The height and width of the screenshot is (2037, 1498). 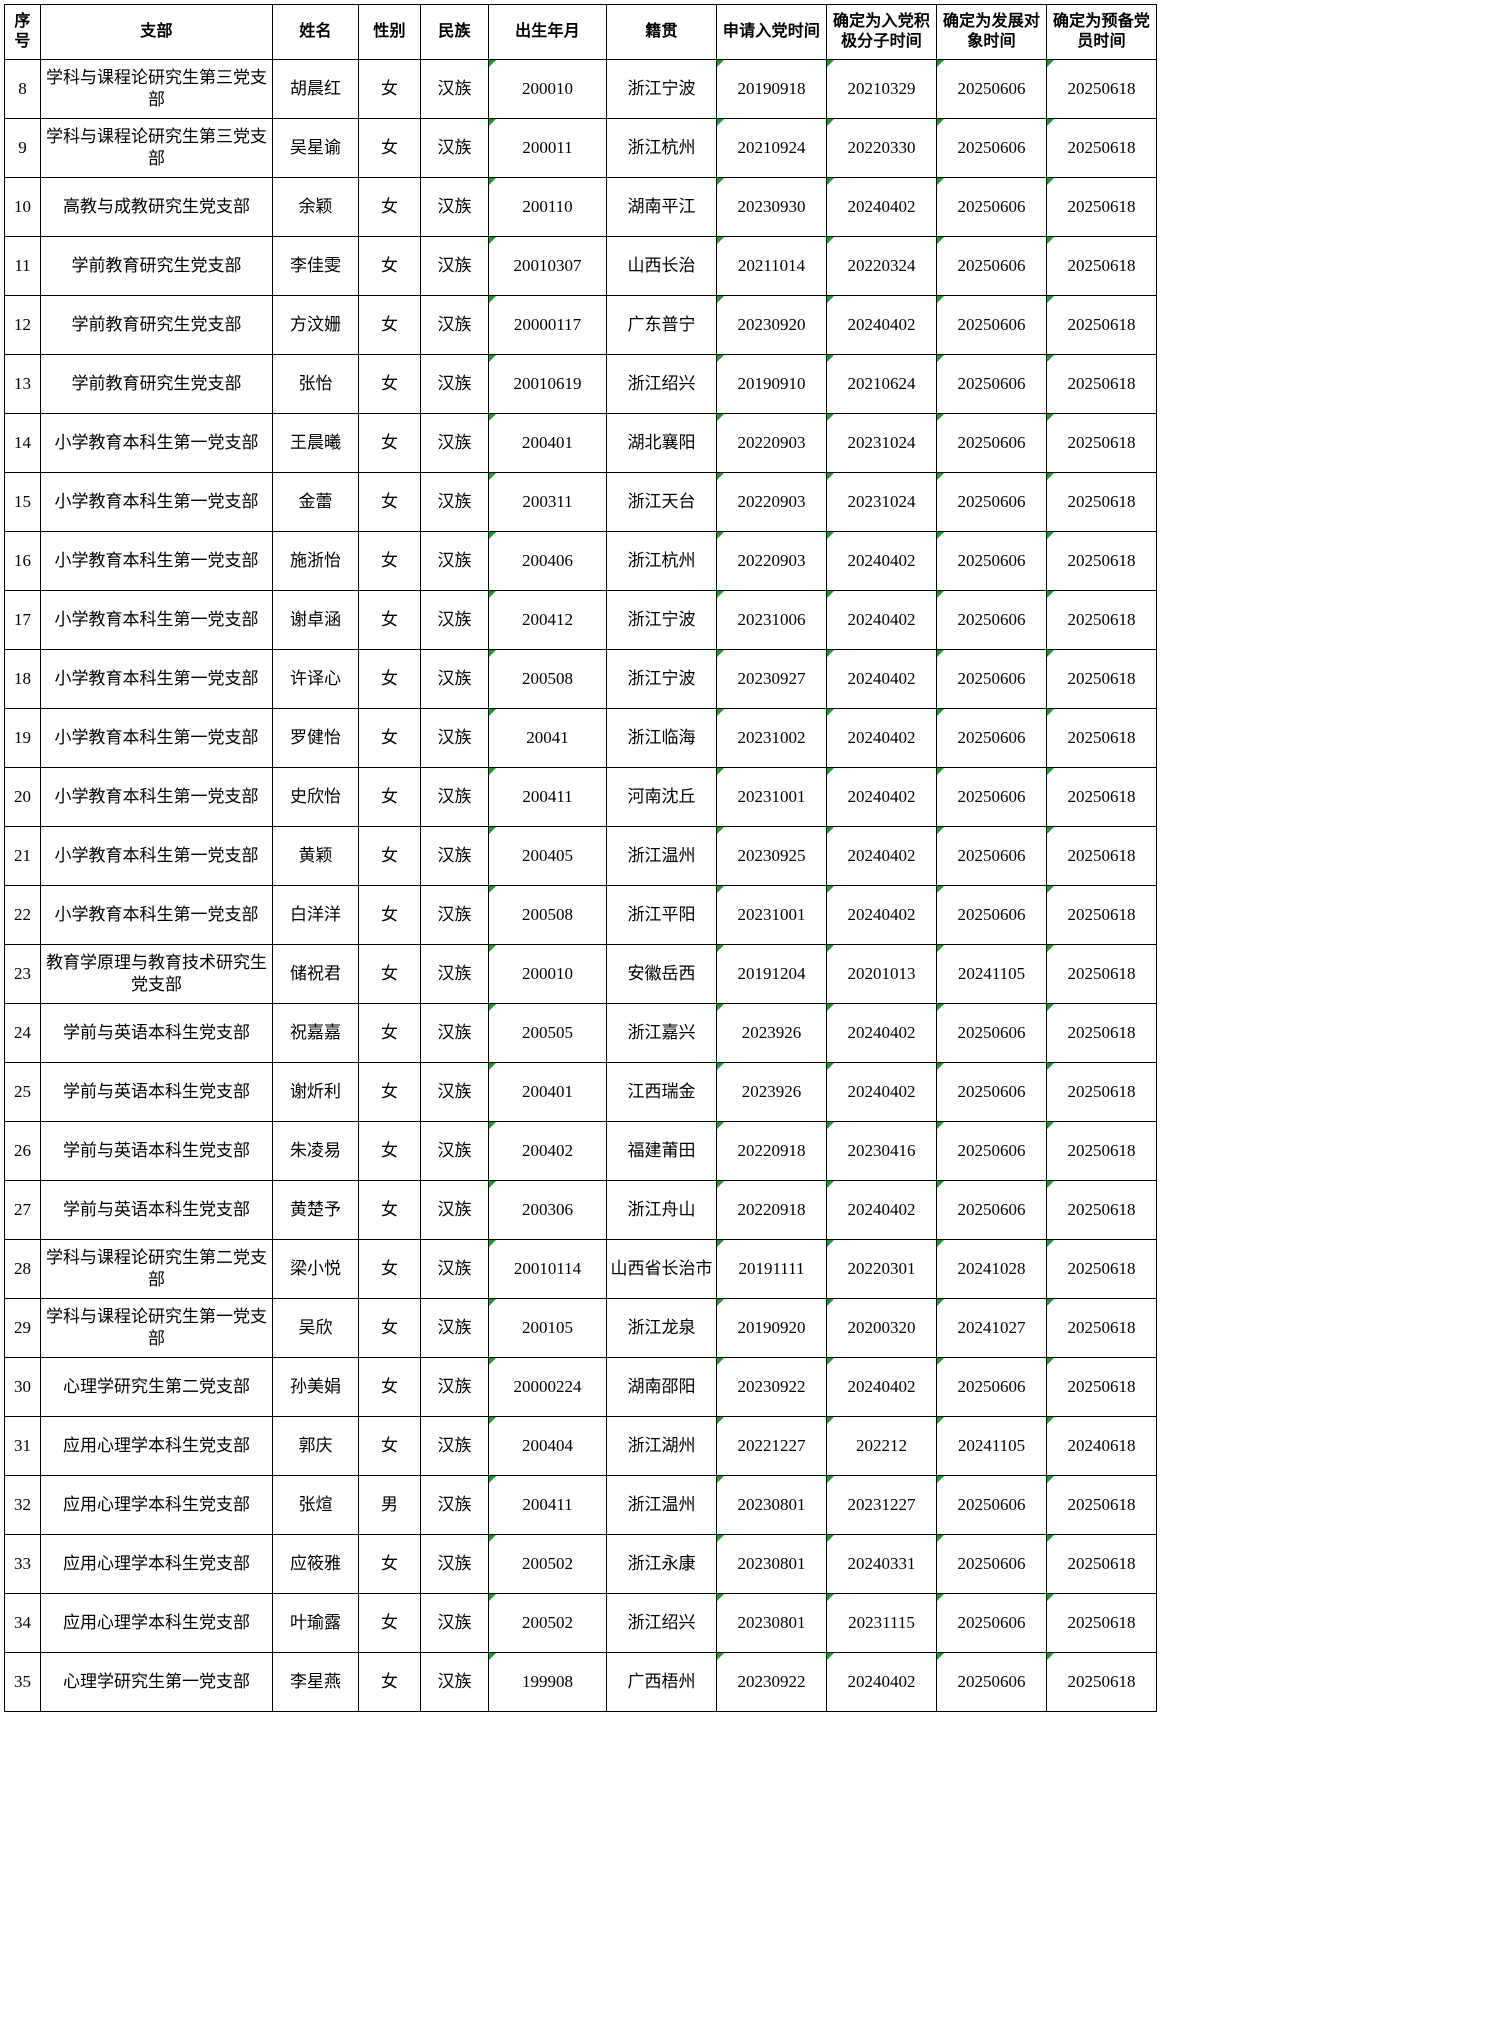 I want to click on cell-target-date: 20241027, so click(x=991, y=1328).